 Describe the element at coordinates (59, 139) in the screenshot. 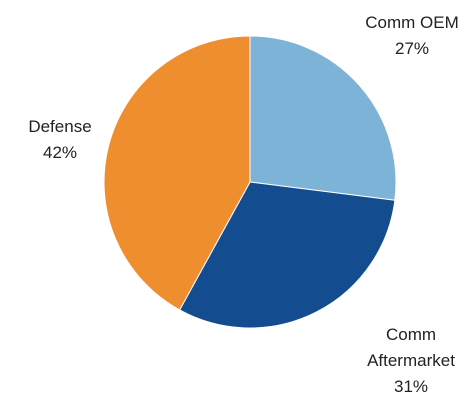

I see `slice-label-defense: Defense 42%` at that location.